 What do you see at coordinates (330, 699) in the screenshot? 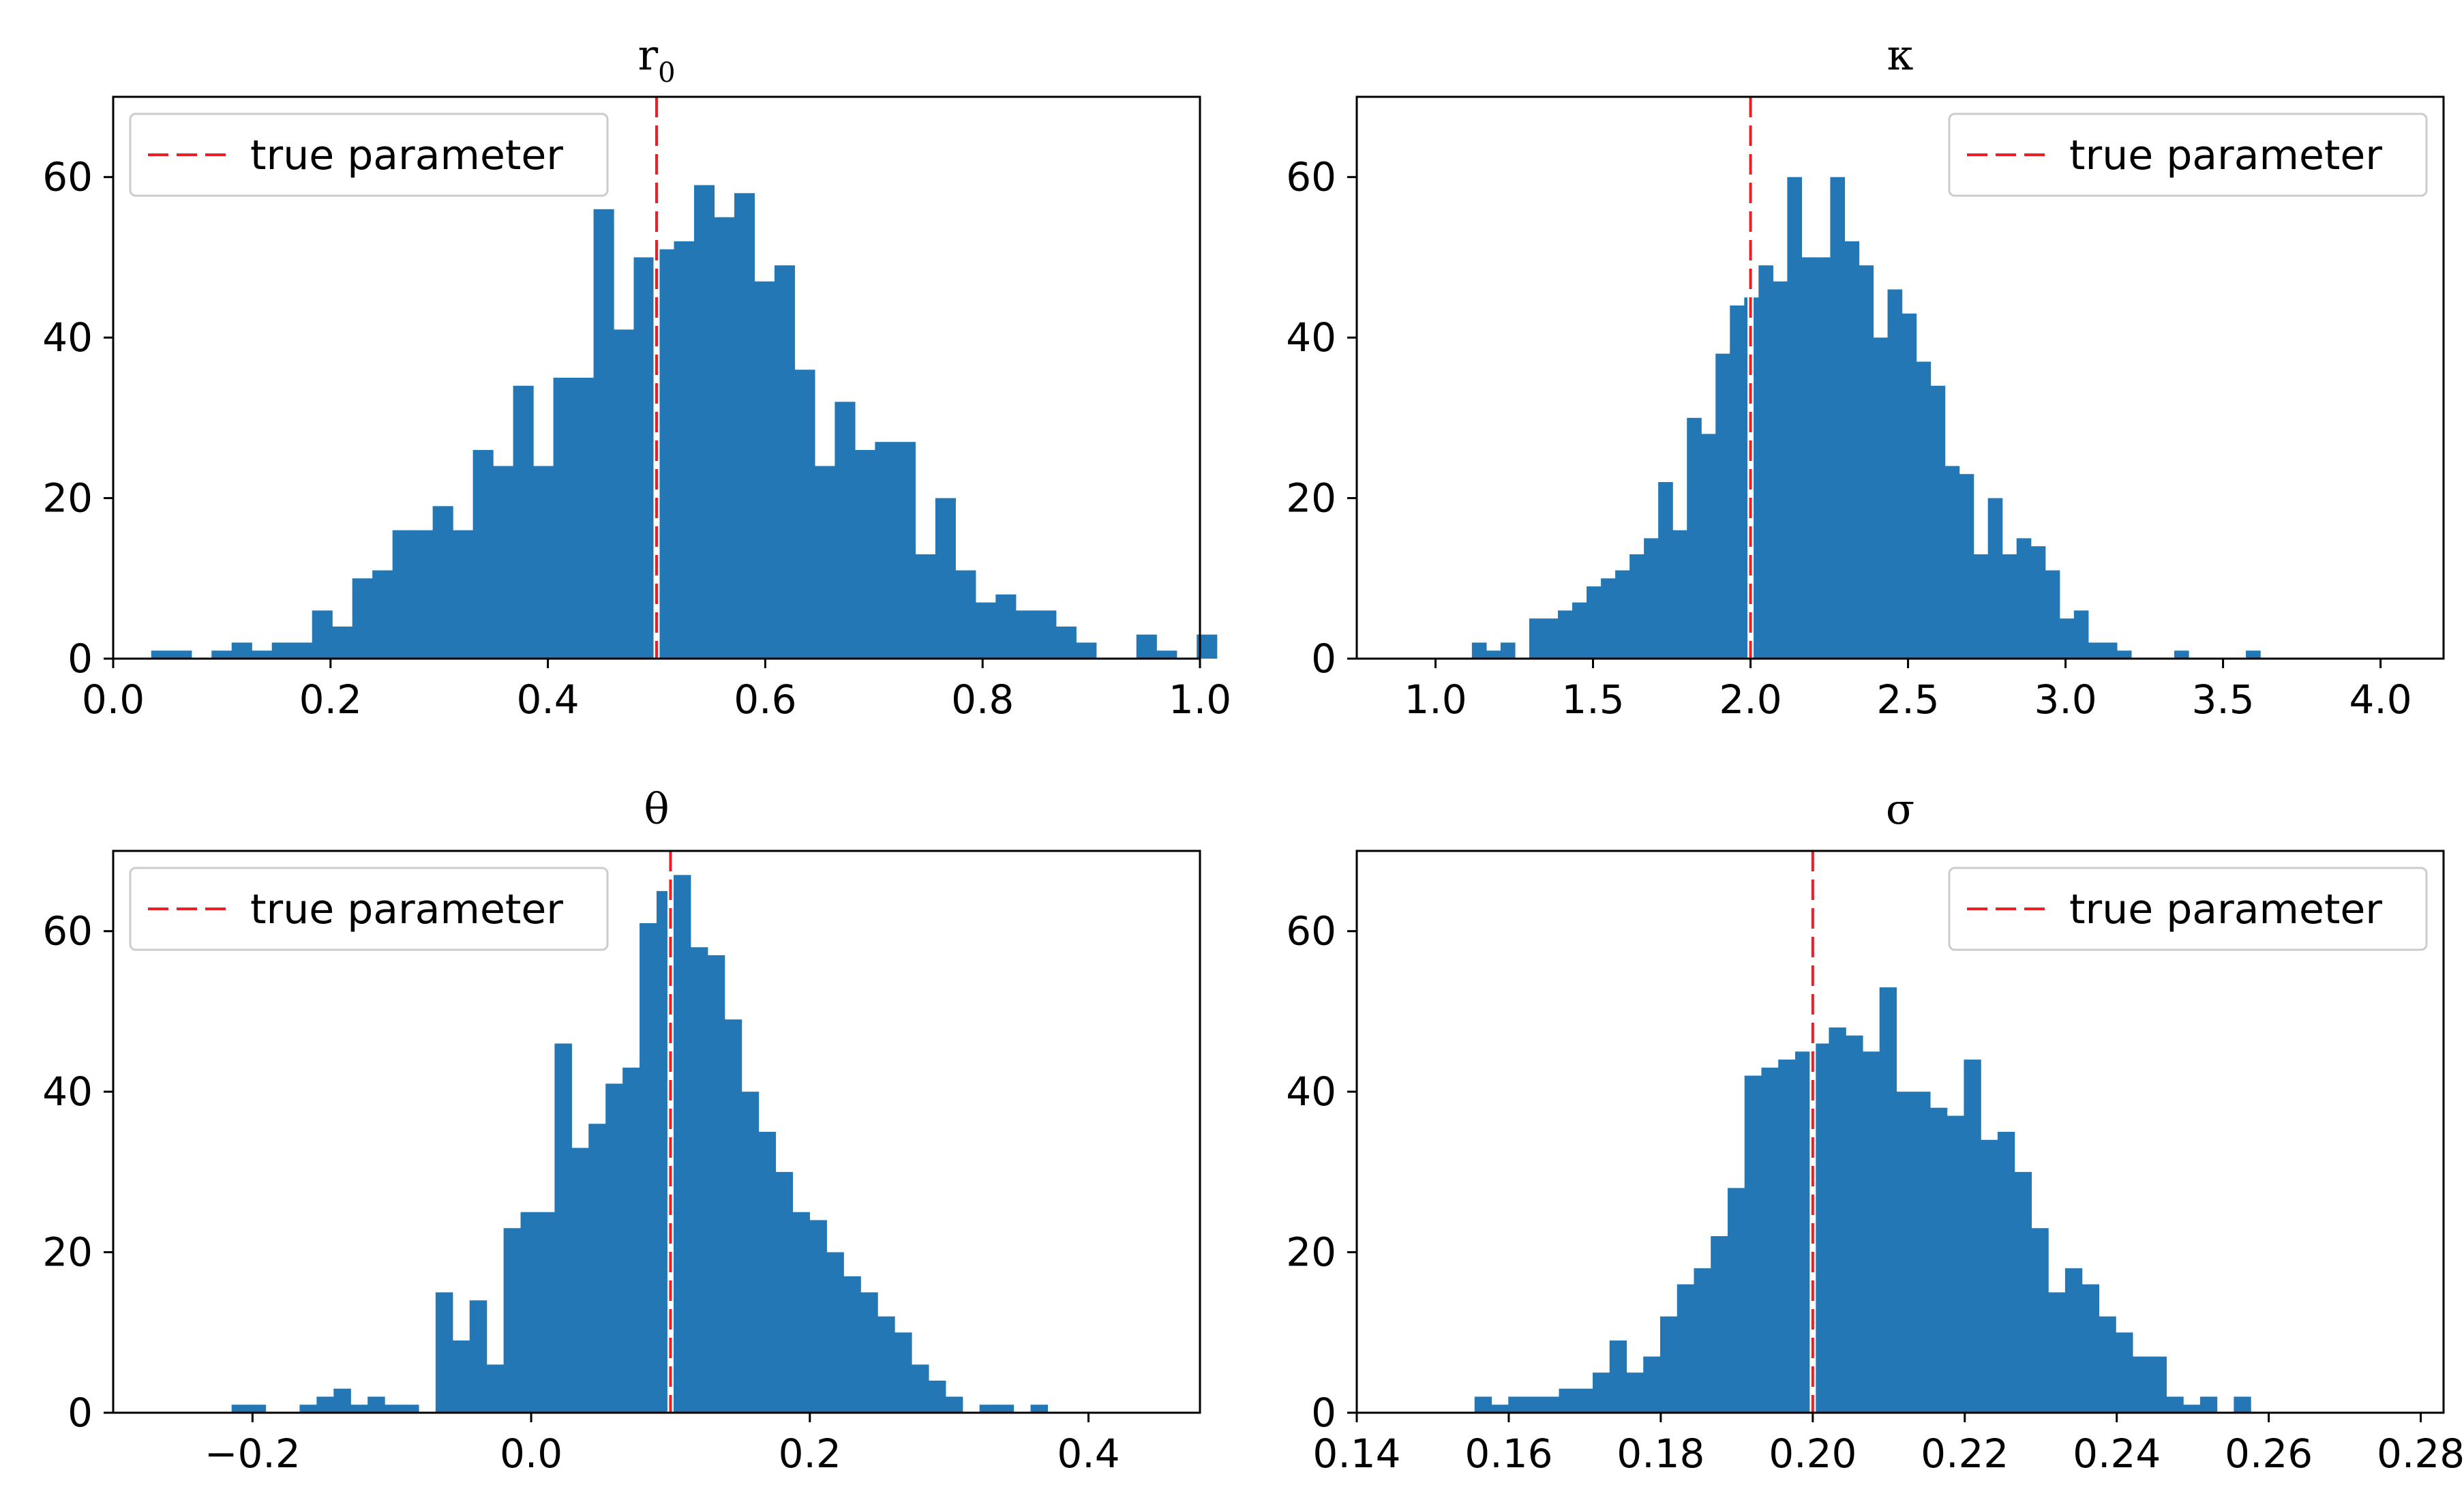
I see `x-tick-label: 0.2` at bounding box center [330, 699].